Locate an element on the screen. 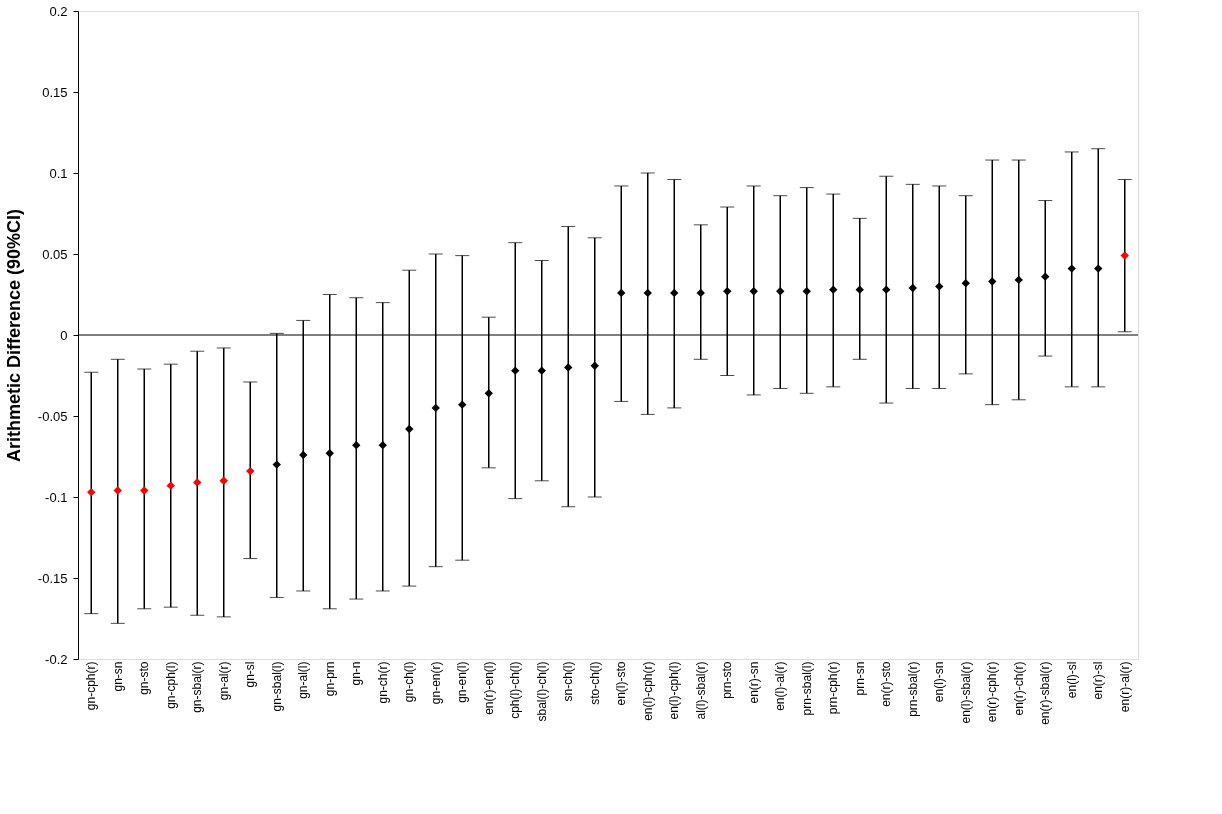  x-tick-label: gn-en(l) is located at coordinates (462, 682).